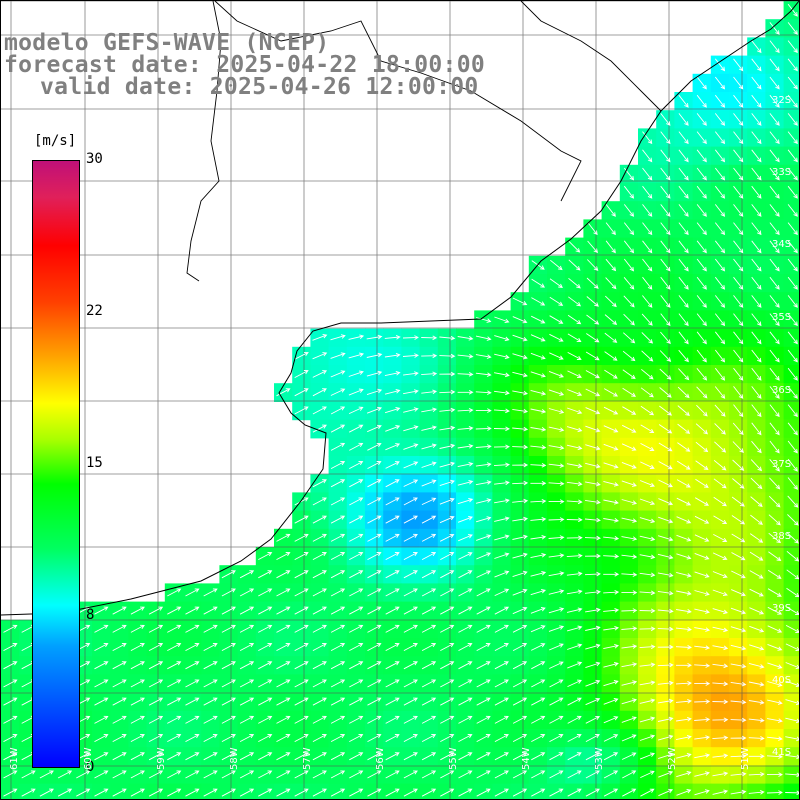  I want to click on title-model: modelo GEFS-WAVE (NCEP), so click(167, 43).